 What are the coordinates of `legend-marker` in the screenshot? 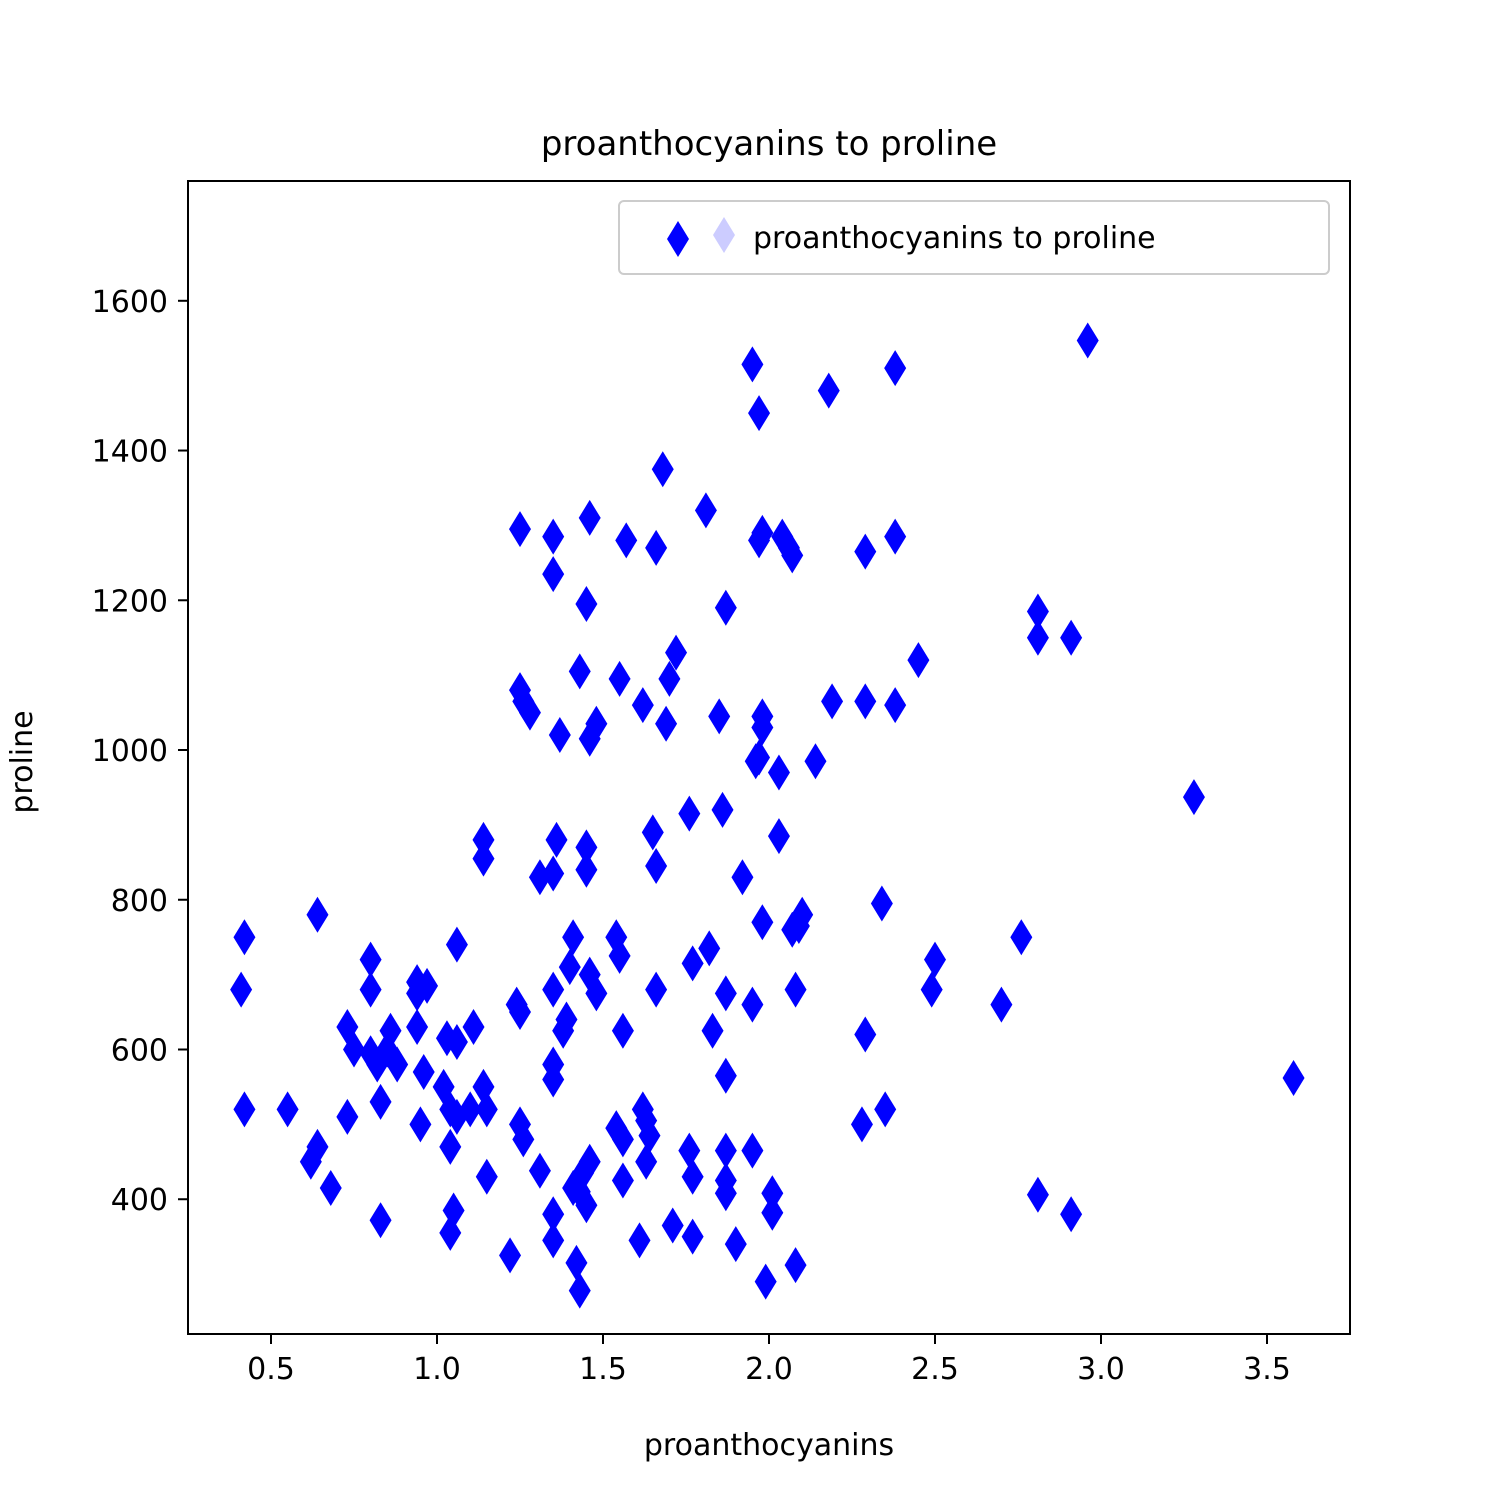 It's located at (678, 239).